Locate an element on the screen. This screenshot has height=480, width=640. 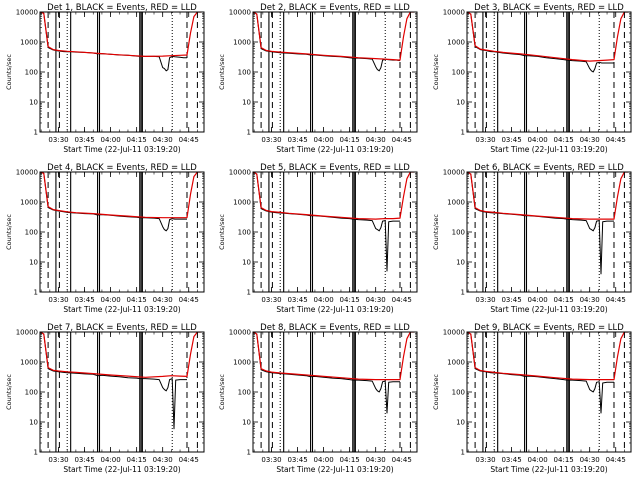
panel-title: Det 2, BLACK = Events, RED = LLD is located at coordinates (335, 8).